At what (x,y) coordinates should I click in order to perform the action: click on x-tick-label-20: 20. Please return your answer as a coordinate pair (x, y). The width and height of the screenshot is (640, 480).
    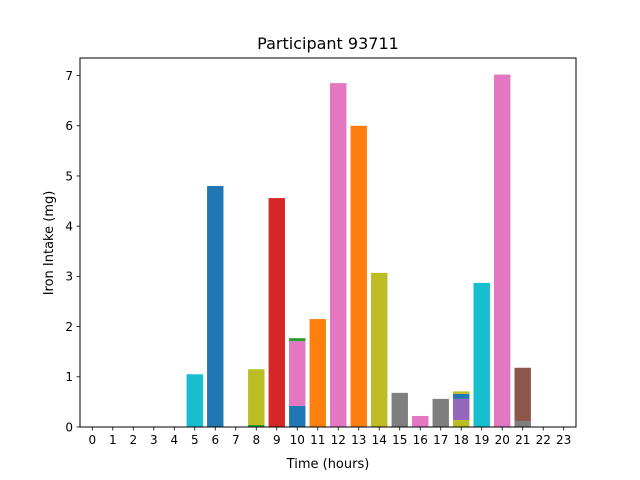
    Looking at the image, I should click on (502, 440).